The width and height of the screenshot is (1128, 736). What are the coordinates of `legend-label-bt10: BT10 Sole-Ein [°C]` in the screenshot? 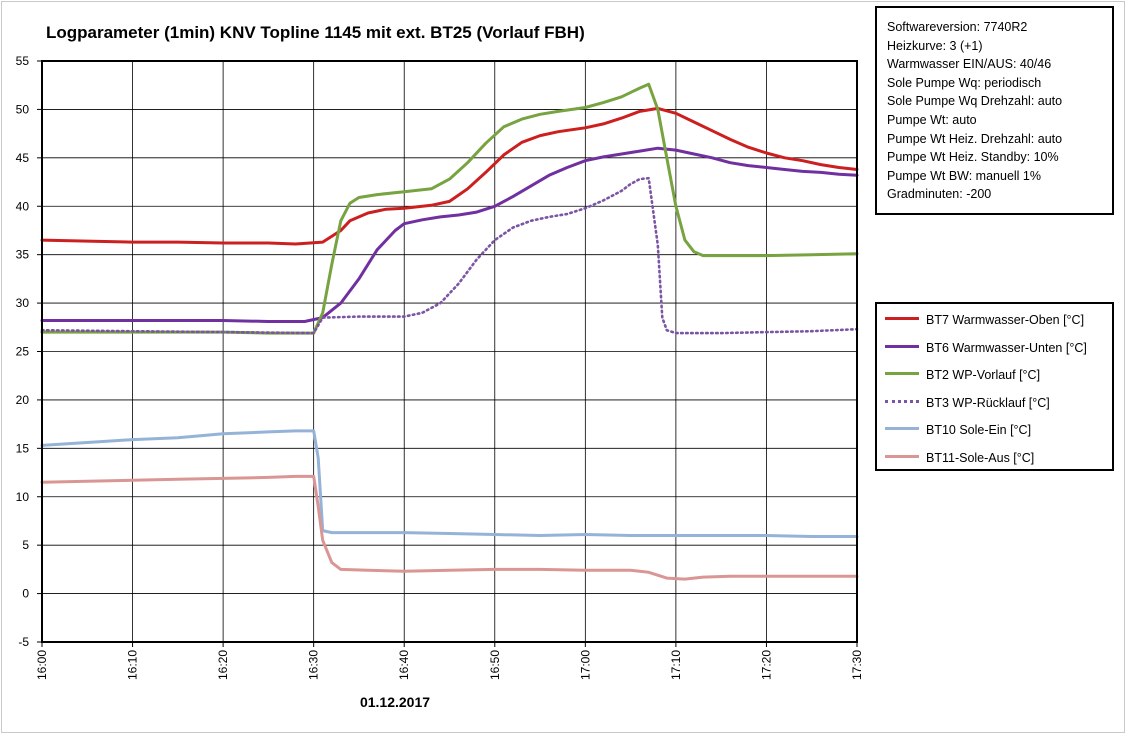 It's located at (979, 430).